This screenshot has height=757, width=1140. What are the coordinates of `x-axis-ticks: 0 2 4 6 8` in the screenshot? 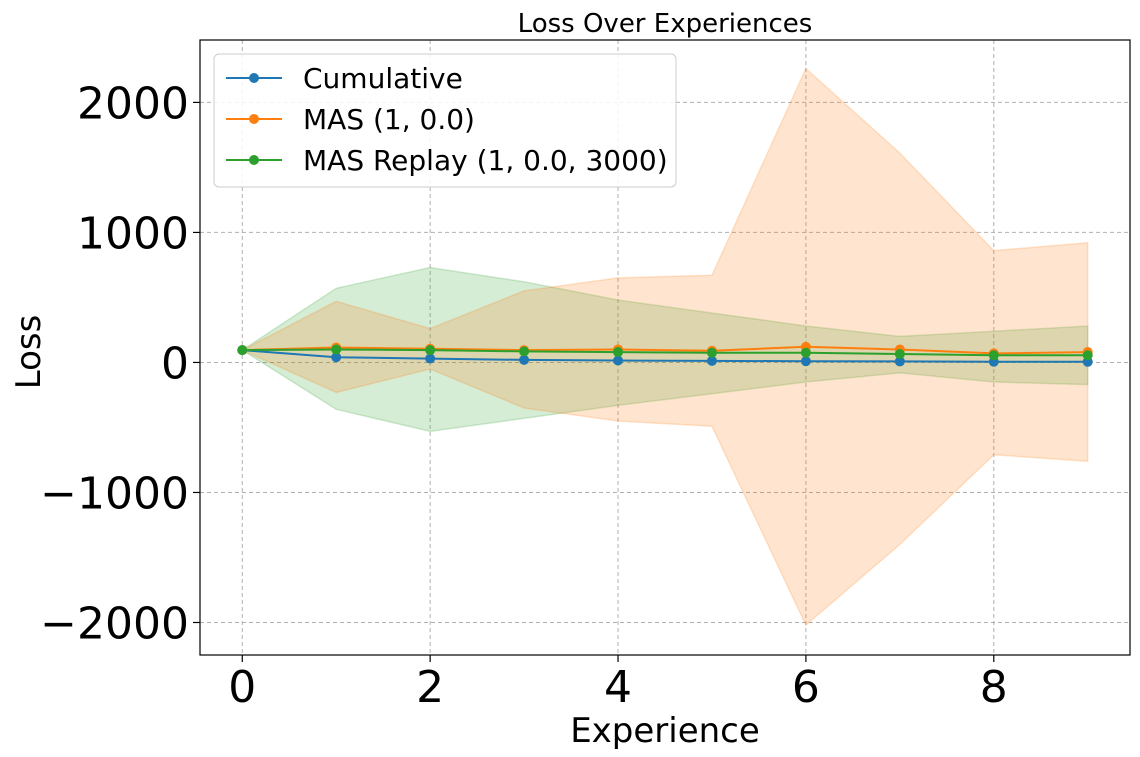 It's located at (618, 684).